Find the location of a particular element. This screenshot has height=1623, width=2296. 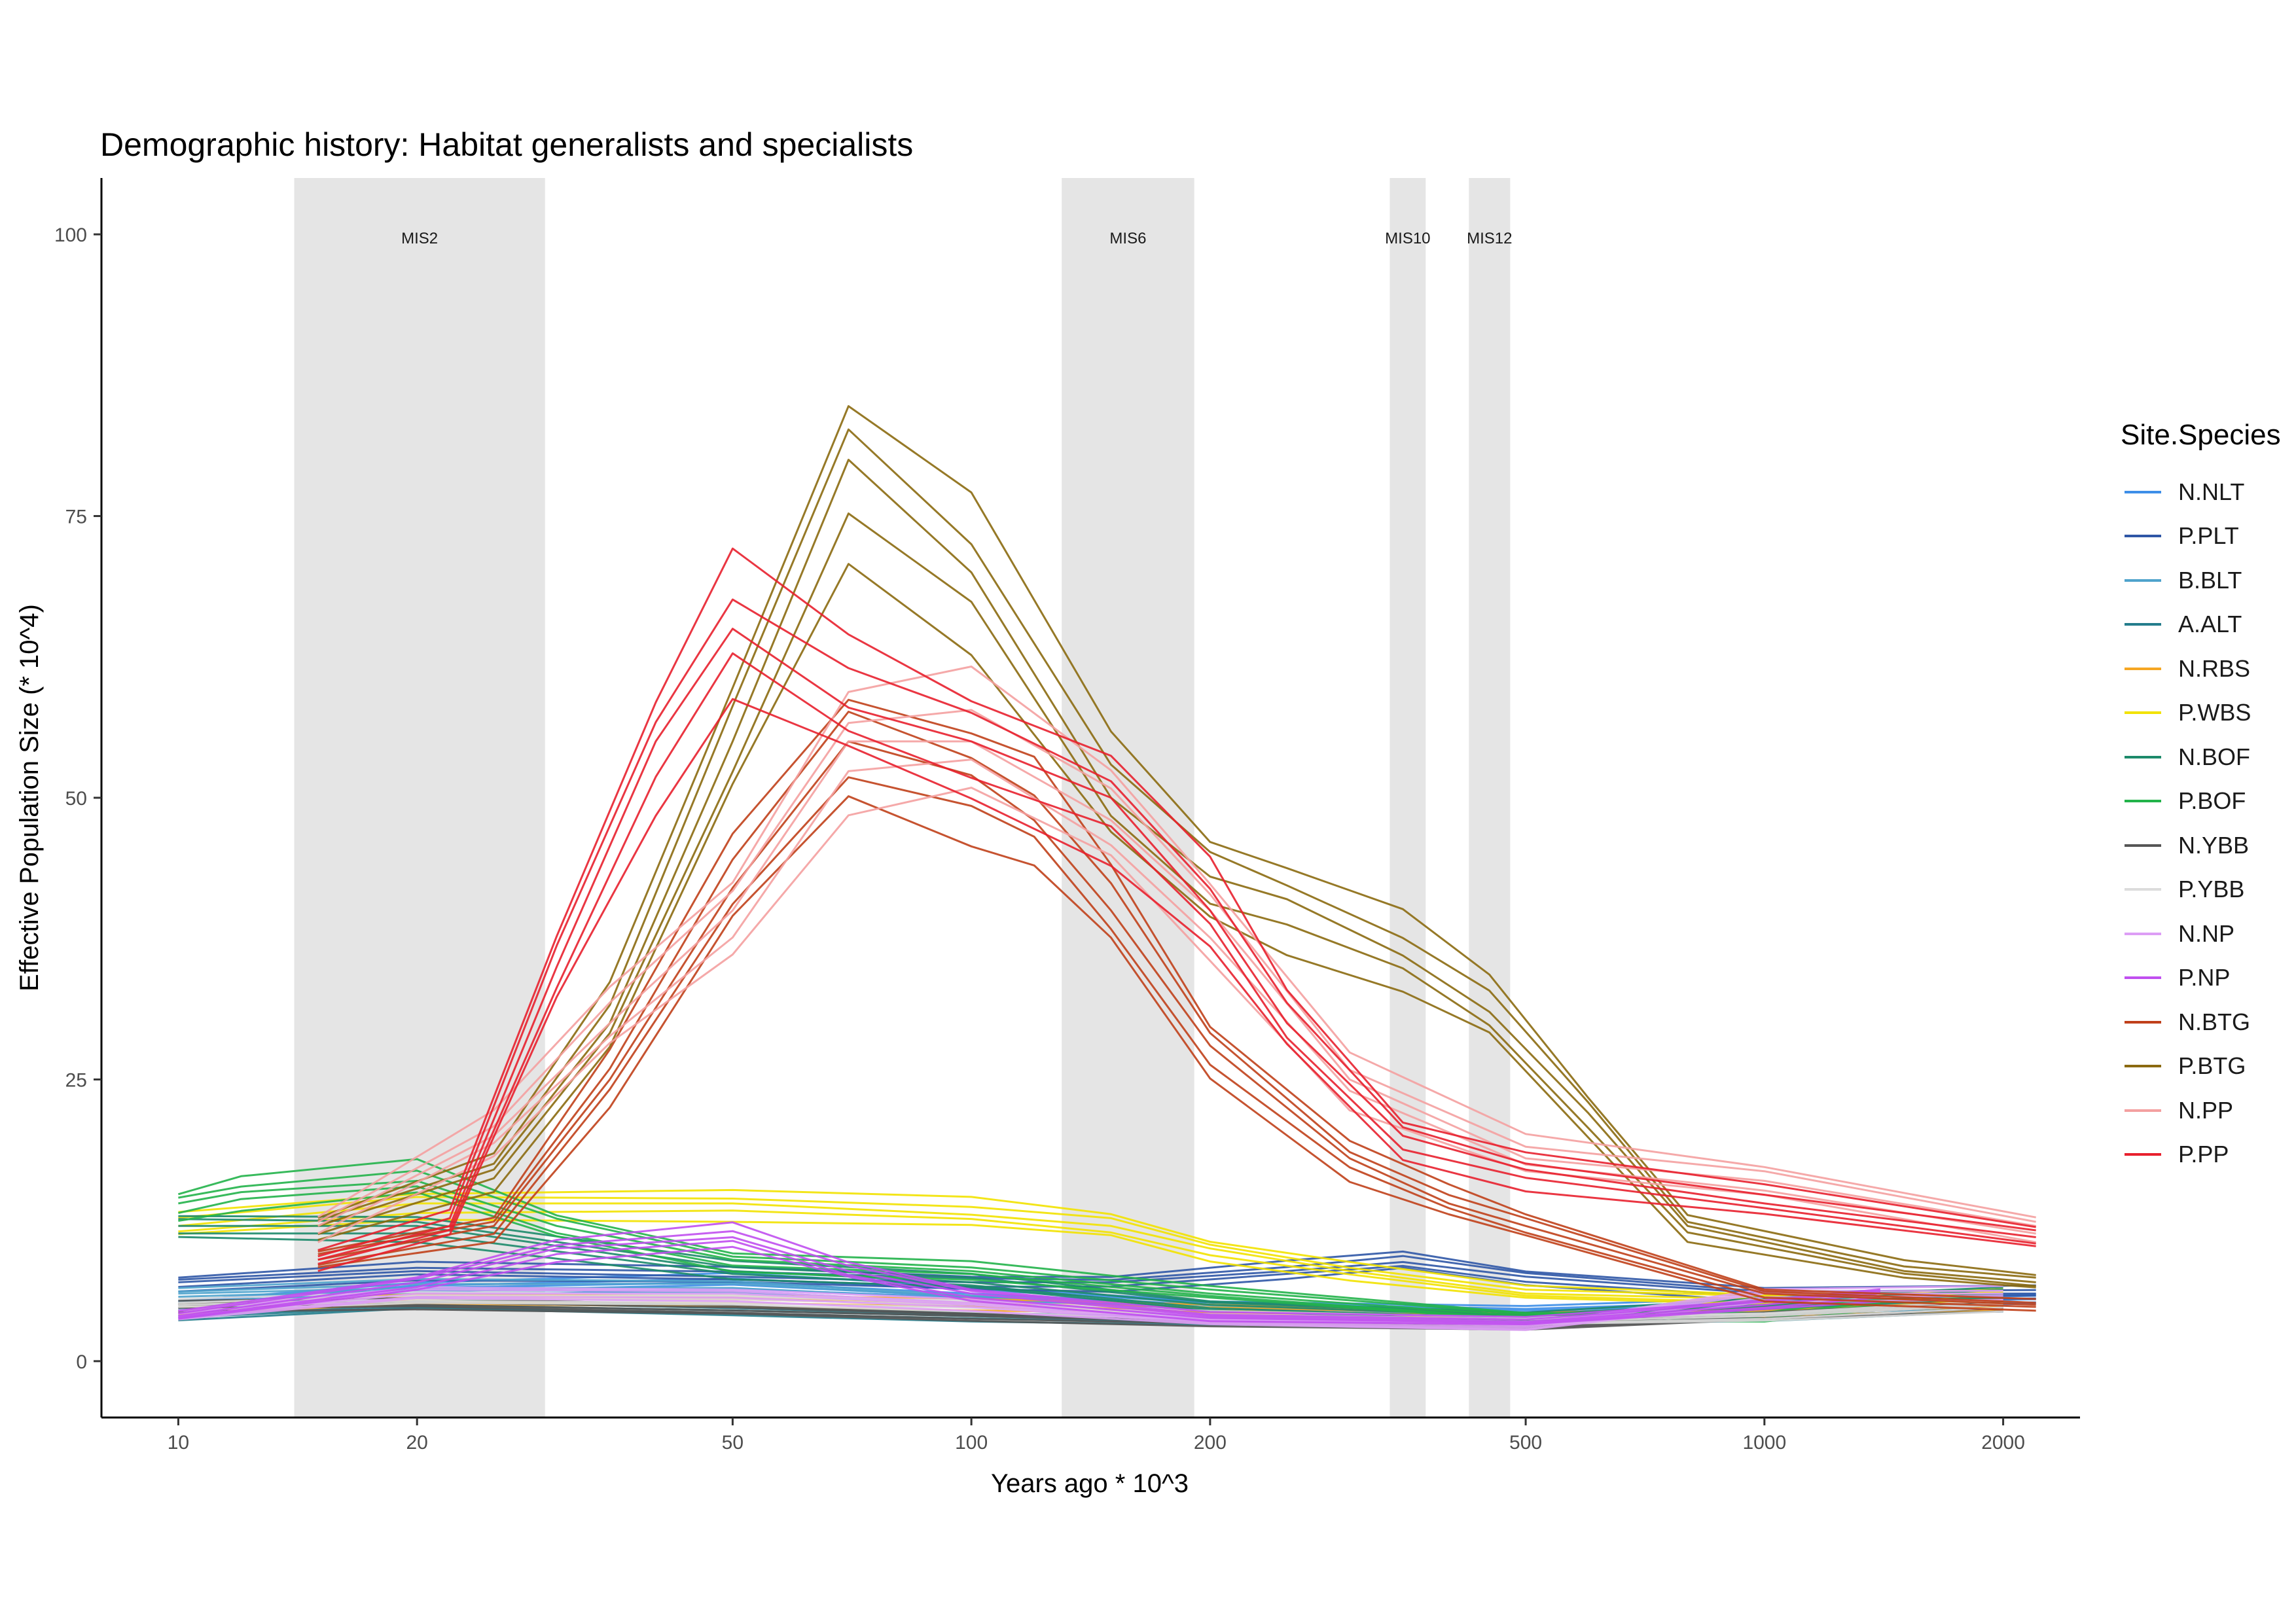

legend-item: P.PP is located at coordinates (2201, 1155).